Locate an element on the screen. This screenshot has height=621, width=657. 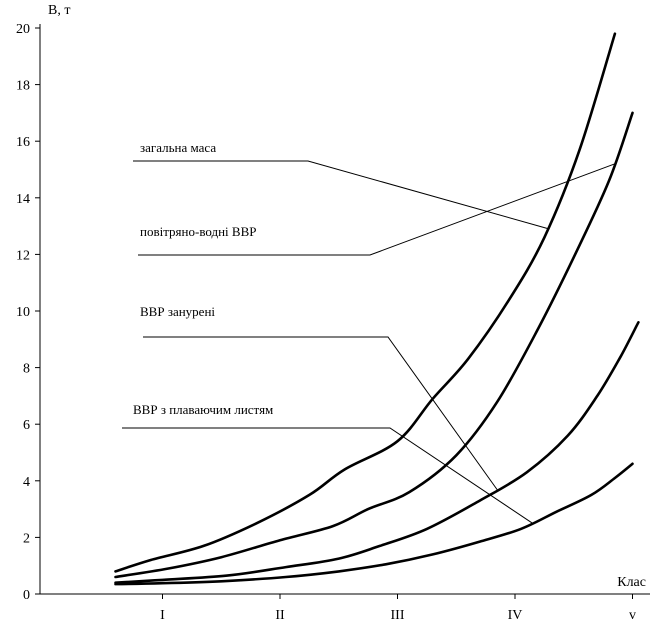
series-annotation-label: загальна маса is located at coordinates (178, 147).